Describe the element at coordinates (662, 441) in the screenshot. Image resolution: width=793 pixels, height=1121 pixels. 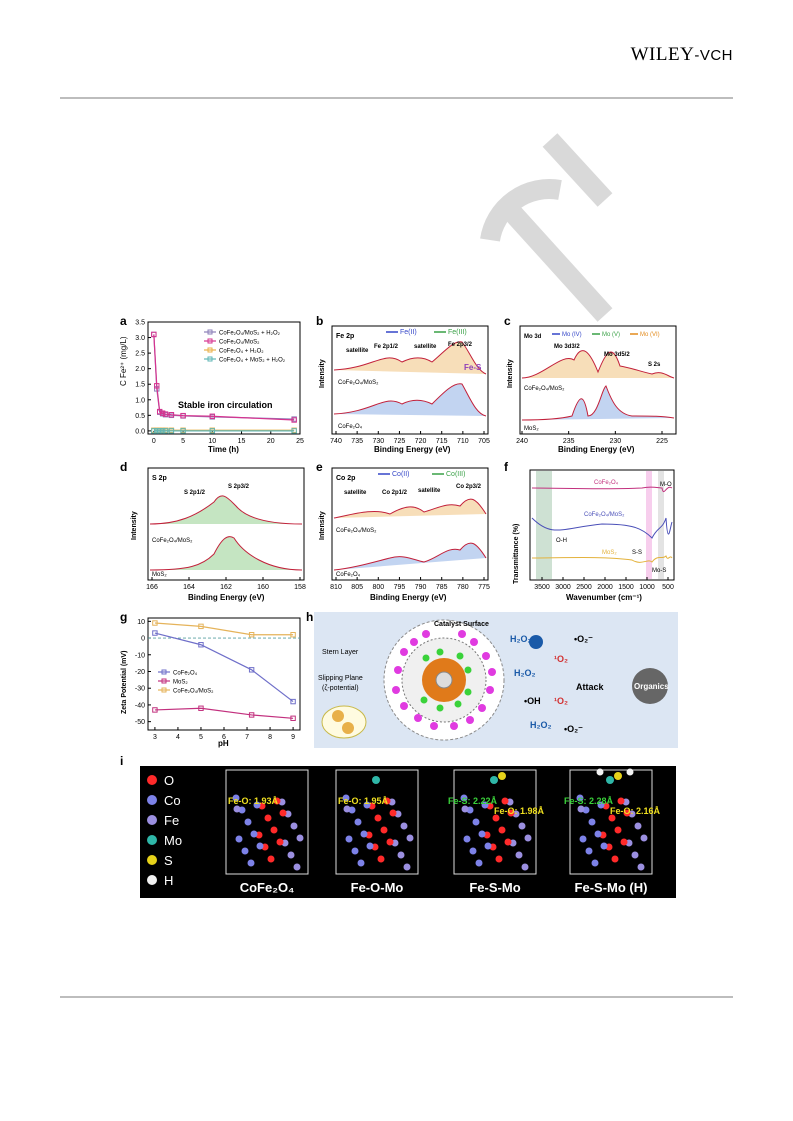
I see `x-tick-label: 225` at that location.